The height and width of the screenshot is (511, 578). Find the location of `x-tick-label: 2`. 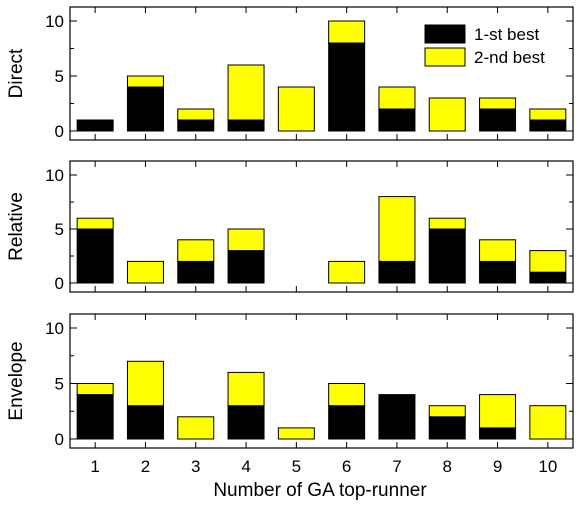

x-tick-label: 2 is located at coordinates (145, 466).